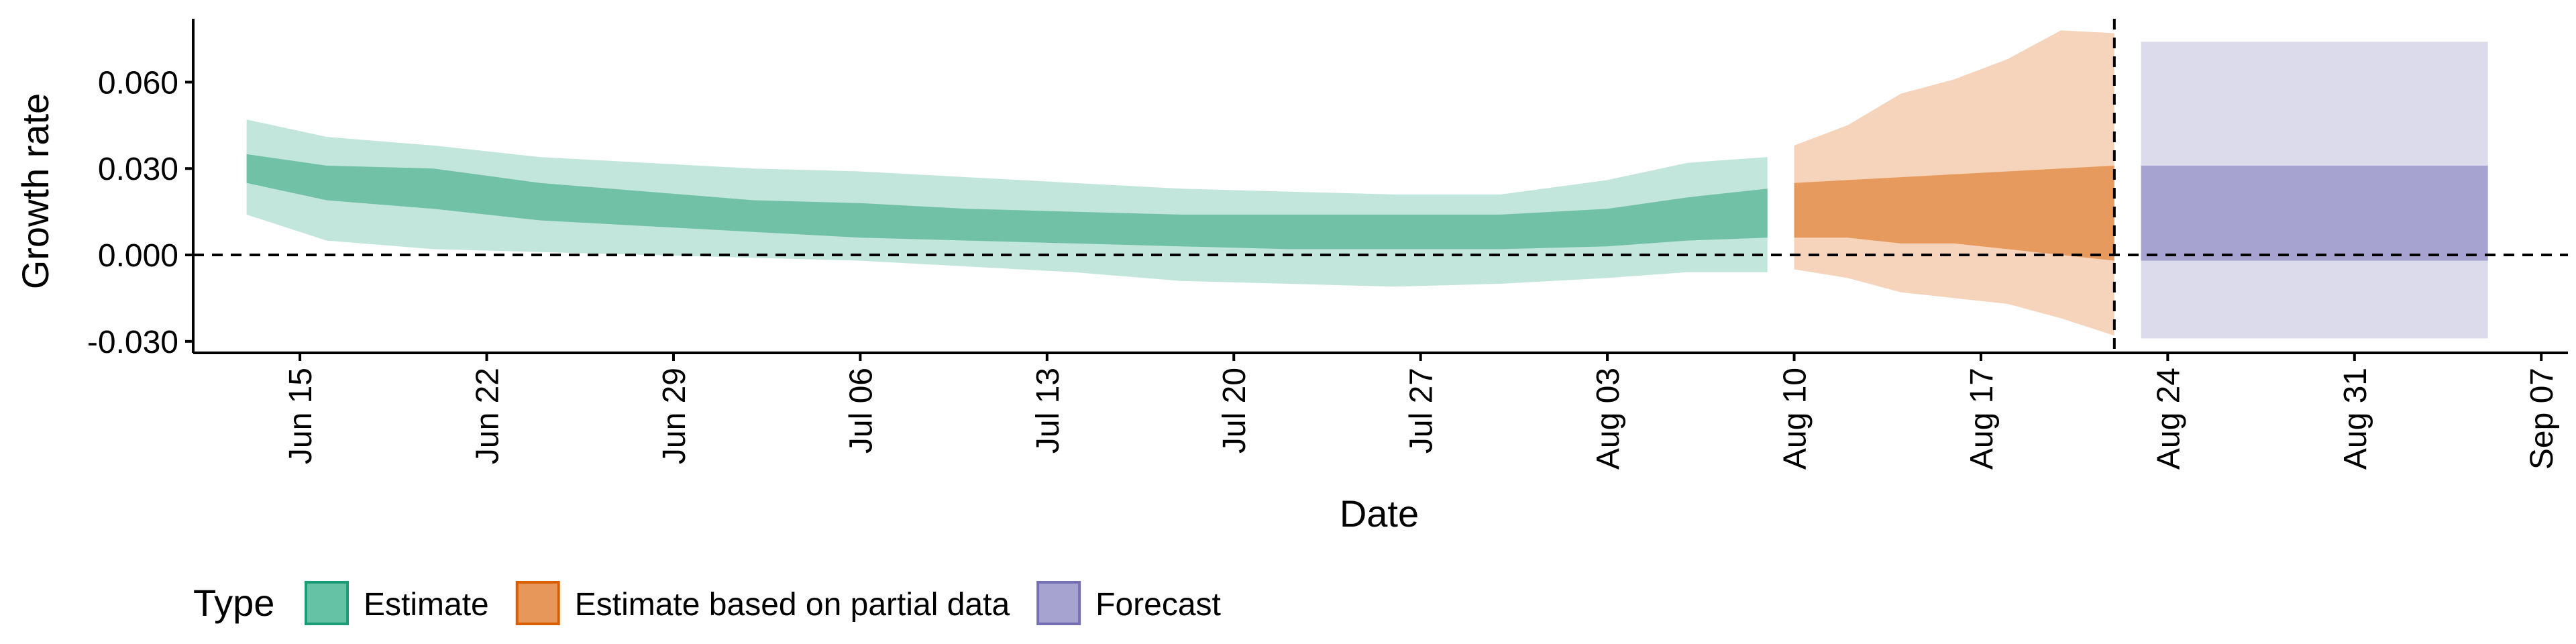 The image size is (2576, 644). What do you see at coordinates (537, 603) in the screenshot?
I see `legend-key-estimate-based-on-partial-data` at bounding box center [537, 603].